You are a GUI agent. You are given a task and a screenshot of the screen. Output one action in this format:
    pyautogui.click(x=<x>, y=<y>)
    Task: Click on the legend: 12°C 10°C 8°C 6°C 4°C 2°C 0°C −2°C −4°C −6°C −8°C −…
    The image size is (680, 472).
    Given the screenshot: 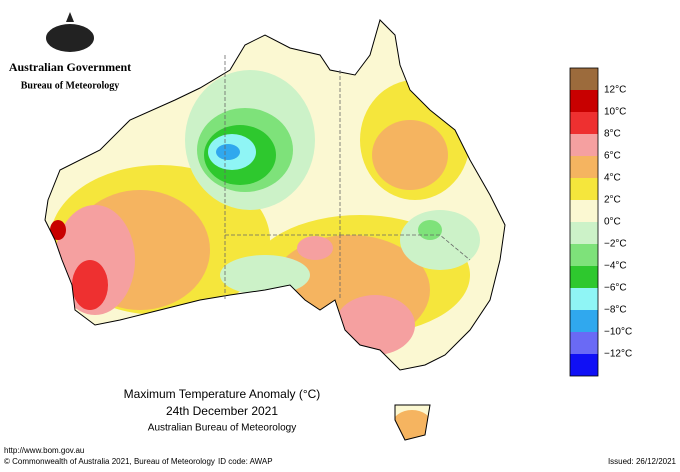 What is the action you would take?
    pyautogui.click(x=600, y=222)
    